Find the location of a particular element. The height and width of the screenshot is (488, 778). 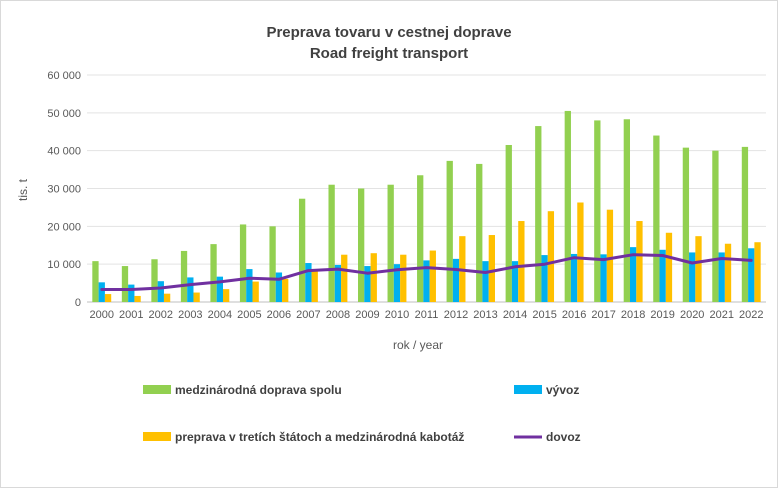

y-tick-label: 20 000 is located at coordinates (64, 227).